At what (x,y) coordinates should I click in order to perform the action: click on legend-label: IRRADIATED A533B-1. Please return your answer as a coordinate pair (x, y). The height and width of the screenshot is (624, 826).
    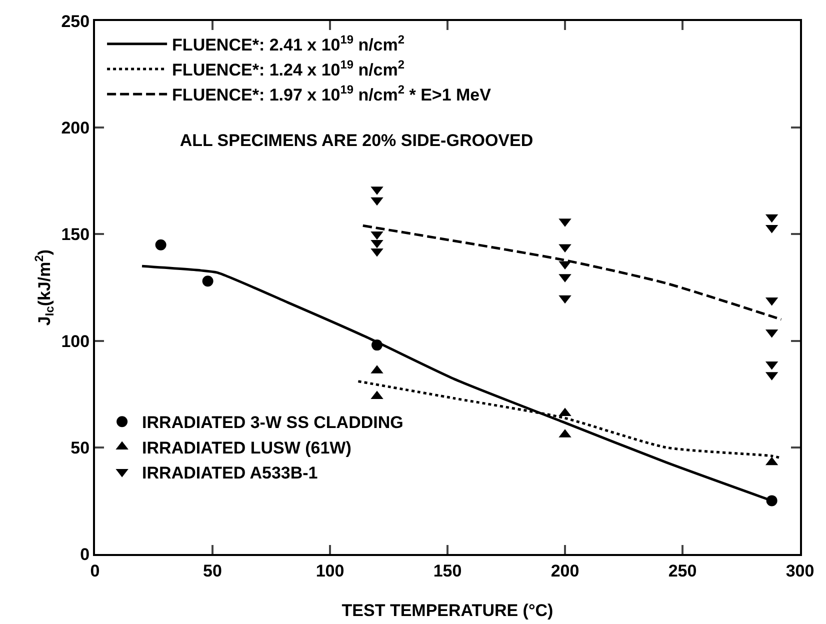
    Looking at the image, I should click on (230, 472).